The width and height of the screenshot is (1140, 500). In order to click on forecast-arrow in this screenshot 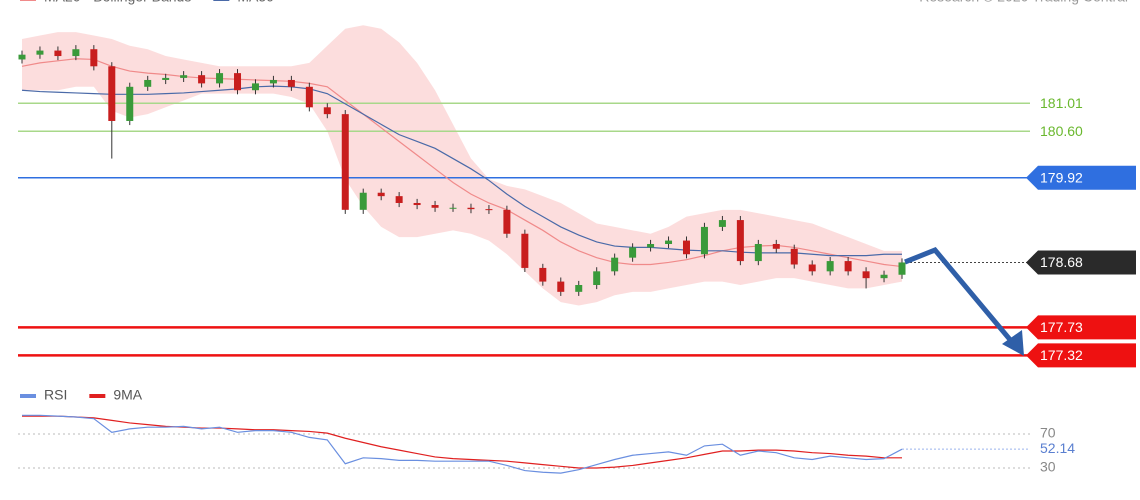, I will do `click(959, 295)`.